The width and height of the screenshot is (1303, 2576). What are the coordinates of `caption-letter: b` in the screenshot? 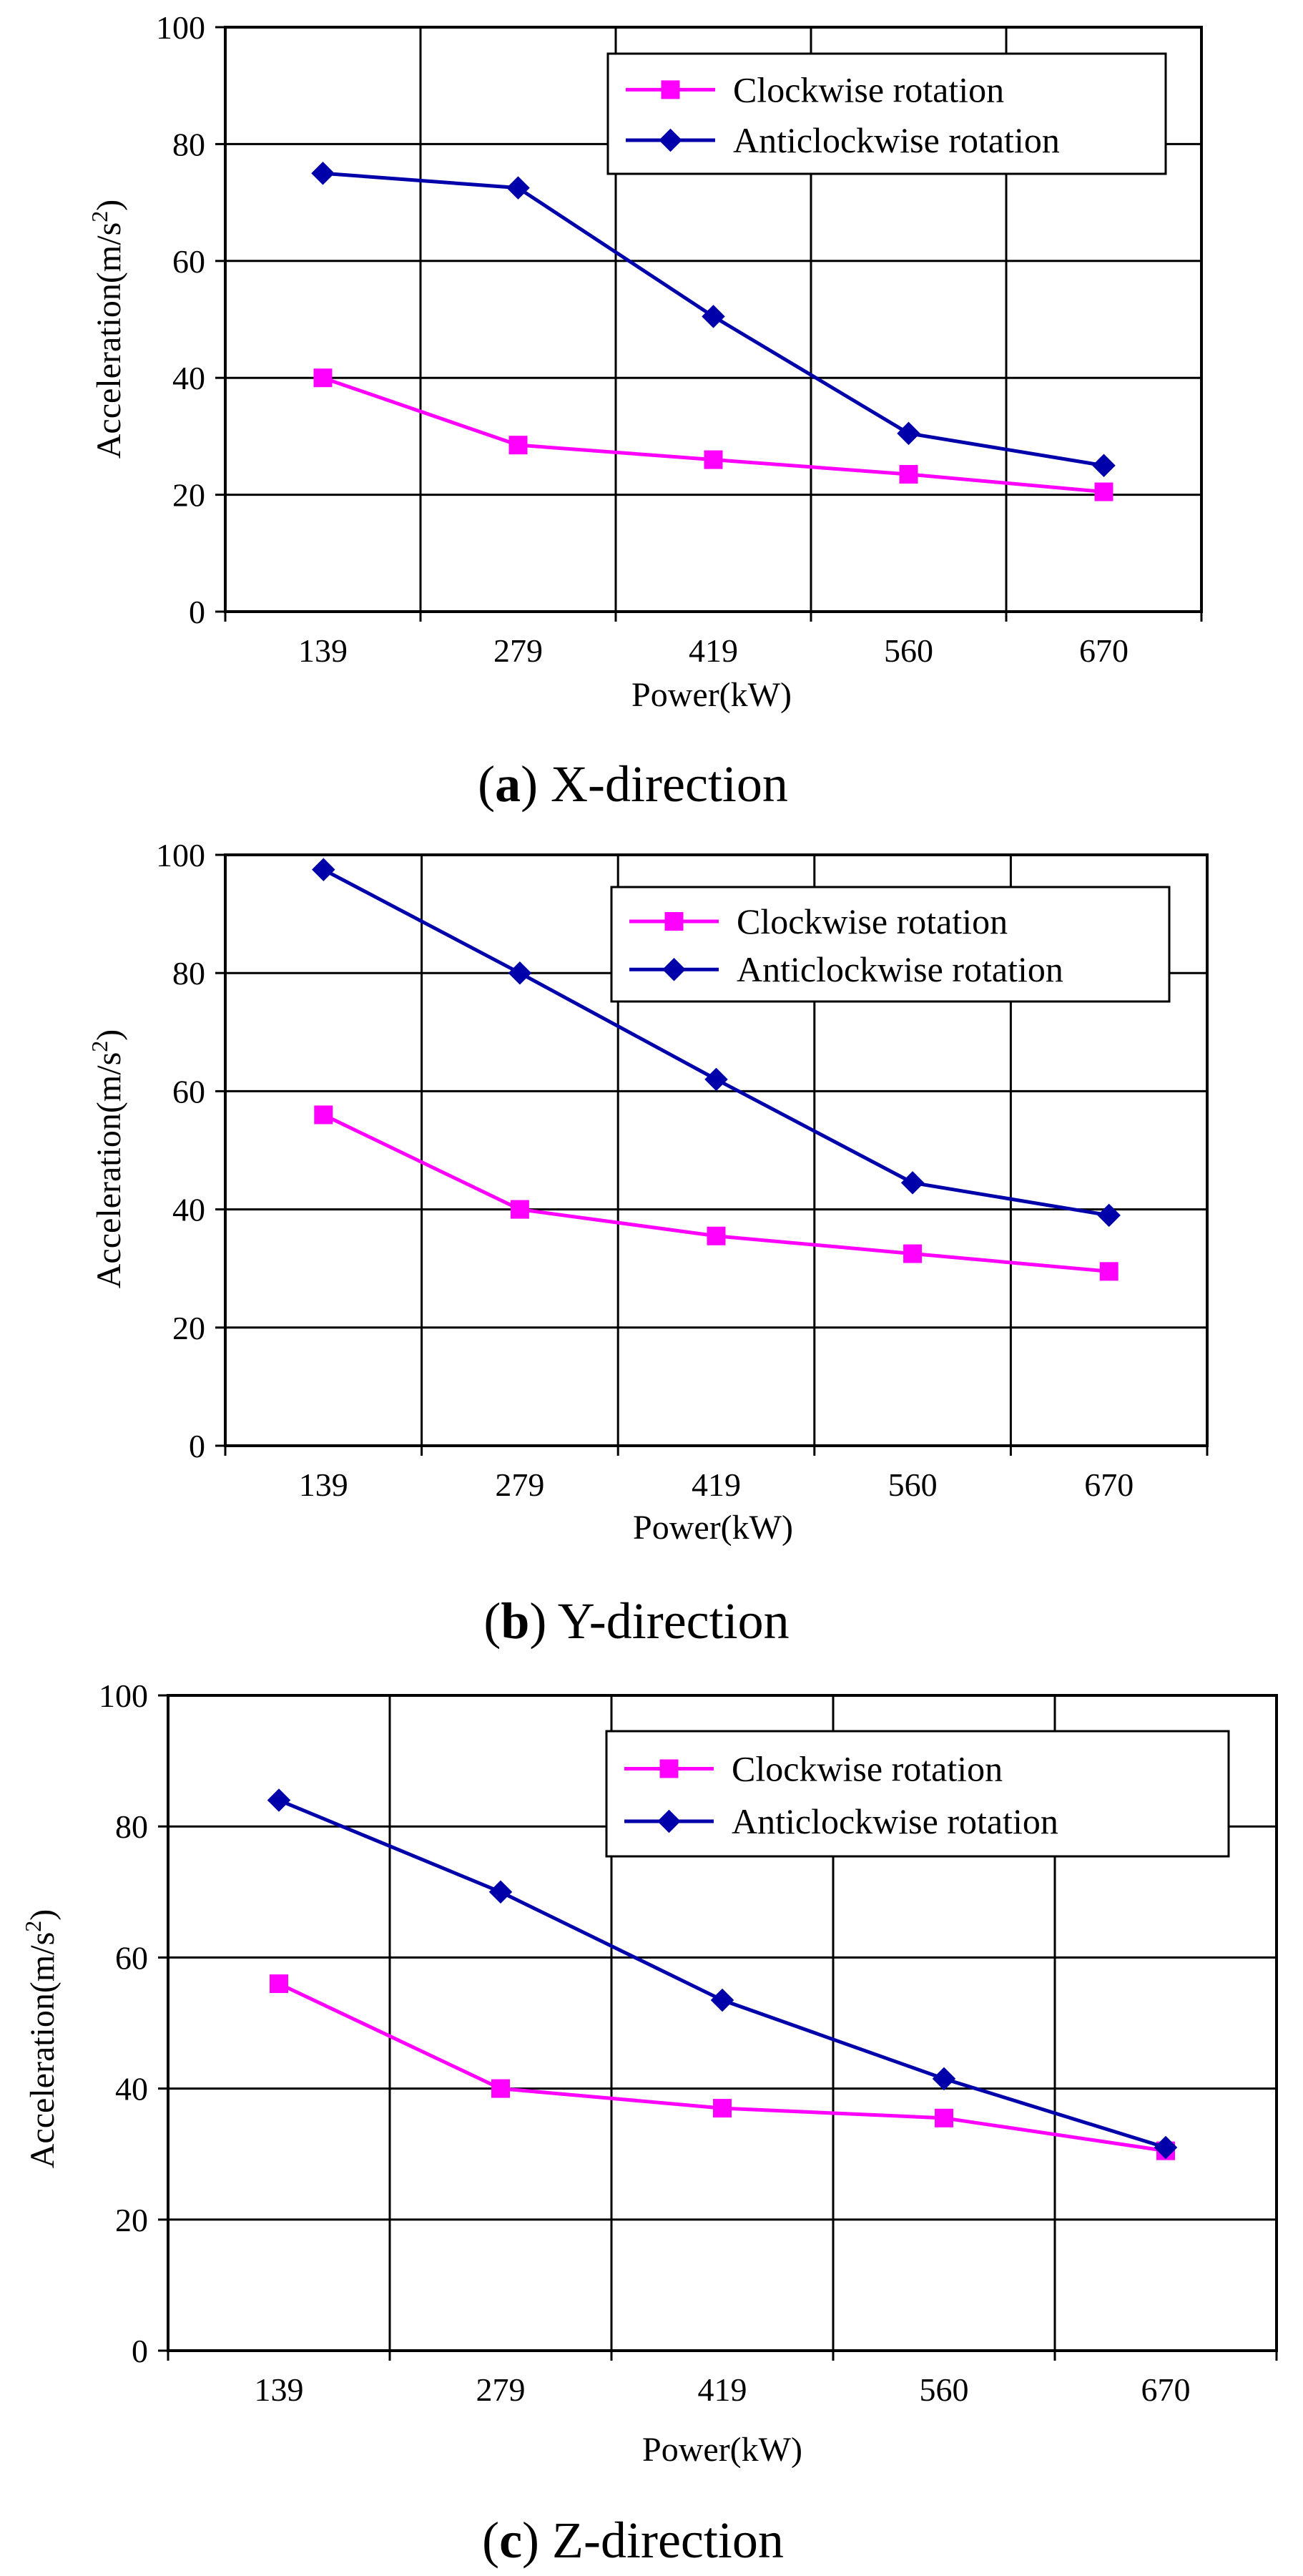 It's located at (515, 1621).